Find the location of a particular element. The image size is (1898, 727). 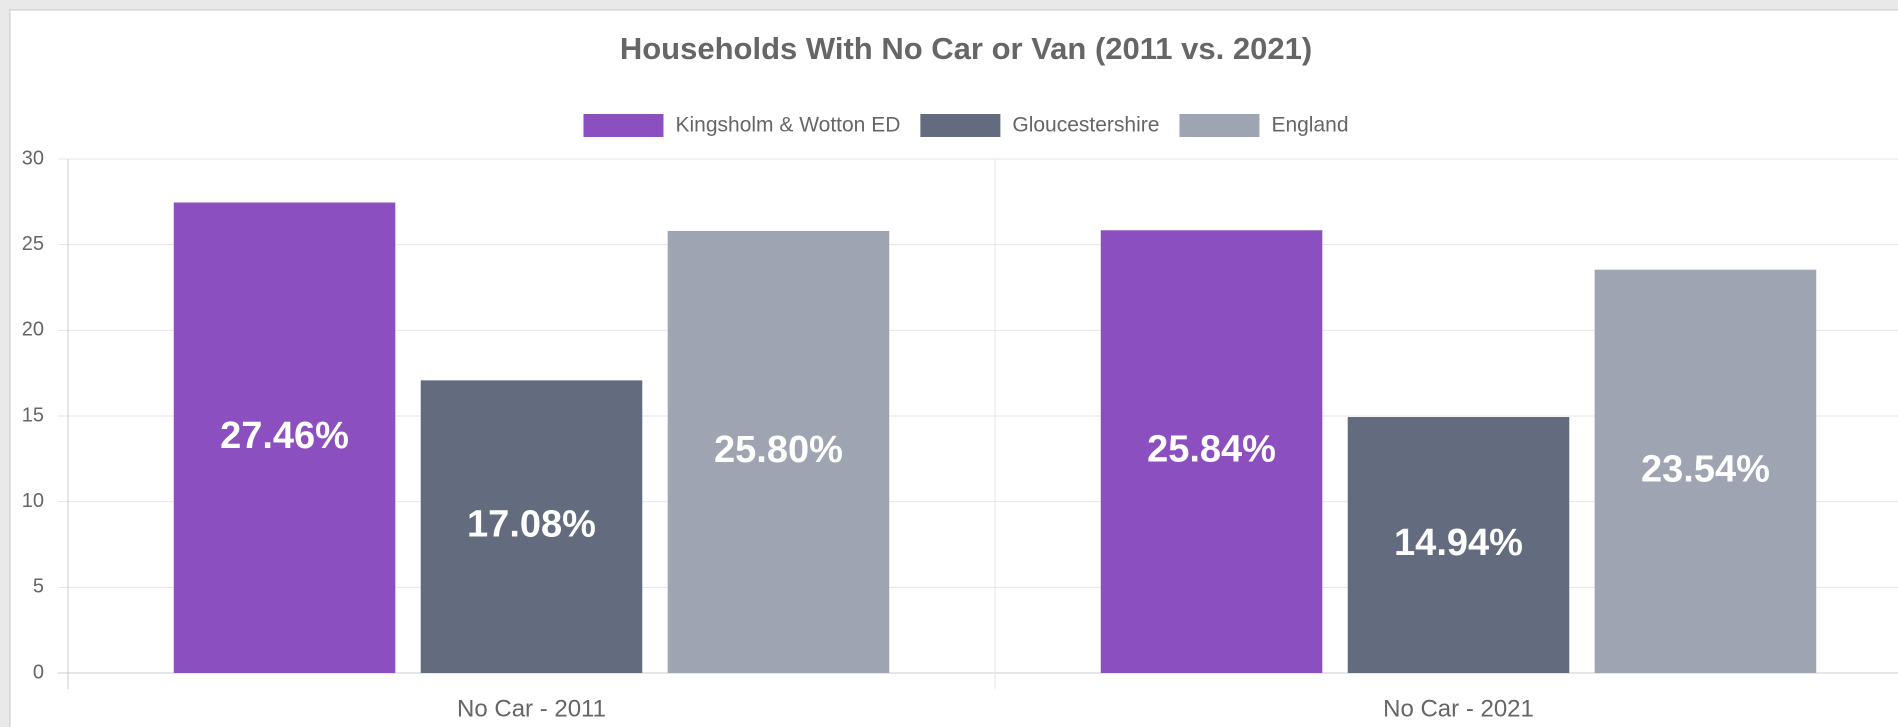

x-tick-label: No Car - 2021 is located at coordinates (1458, 708).